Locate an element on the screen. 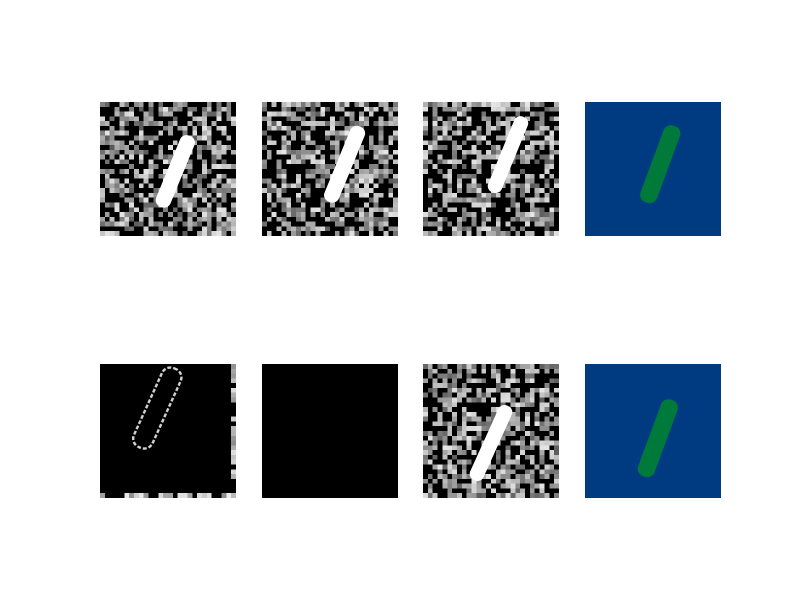 Image resolution: width=800 pixels, height=600 pixels. blank-output-image is located at coordinates (330, 431).